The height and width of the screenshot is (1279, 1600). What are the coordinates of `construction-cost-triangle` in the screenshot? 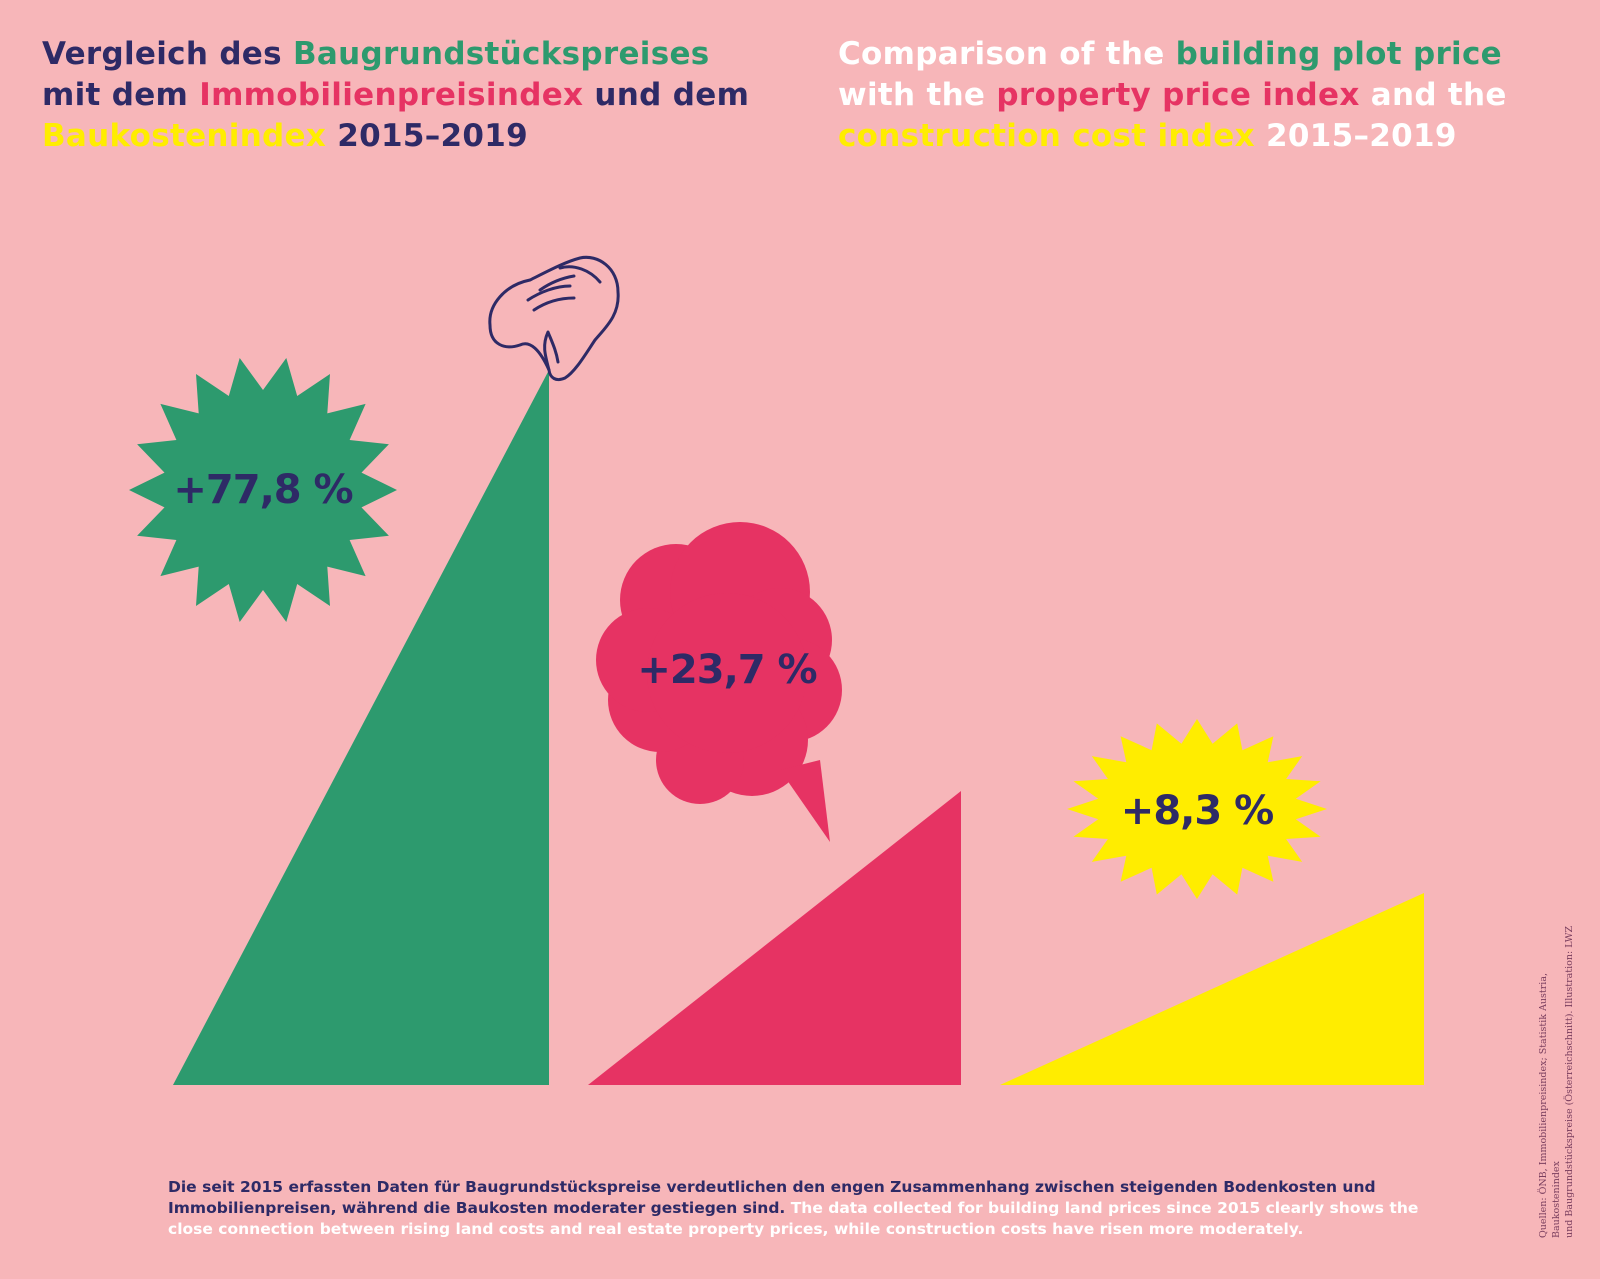 It's located at (1212, 989).